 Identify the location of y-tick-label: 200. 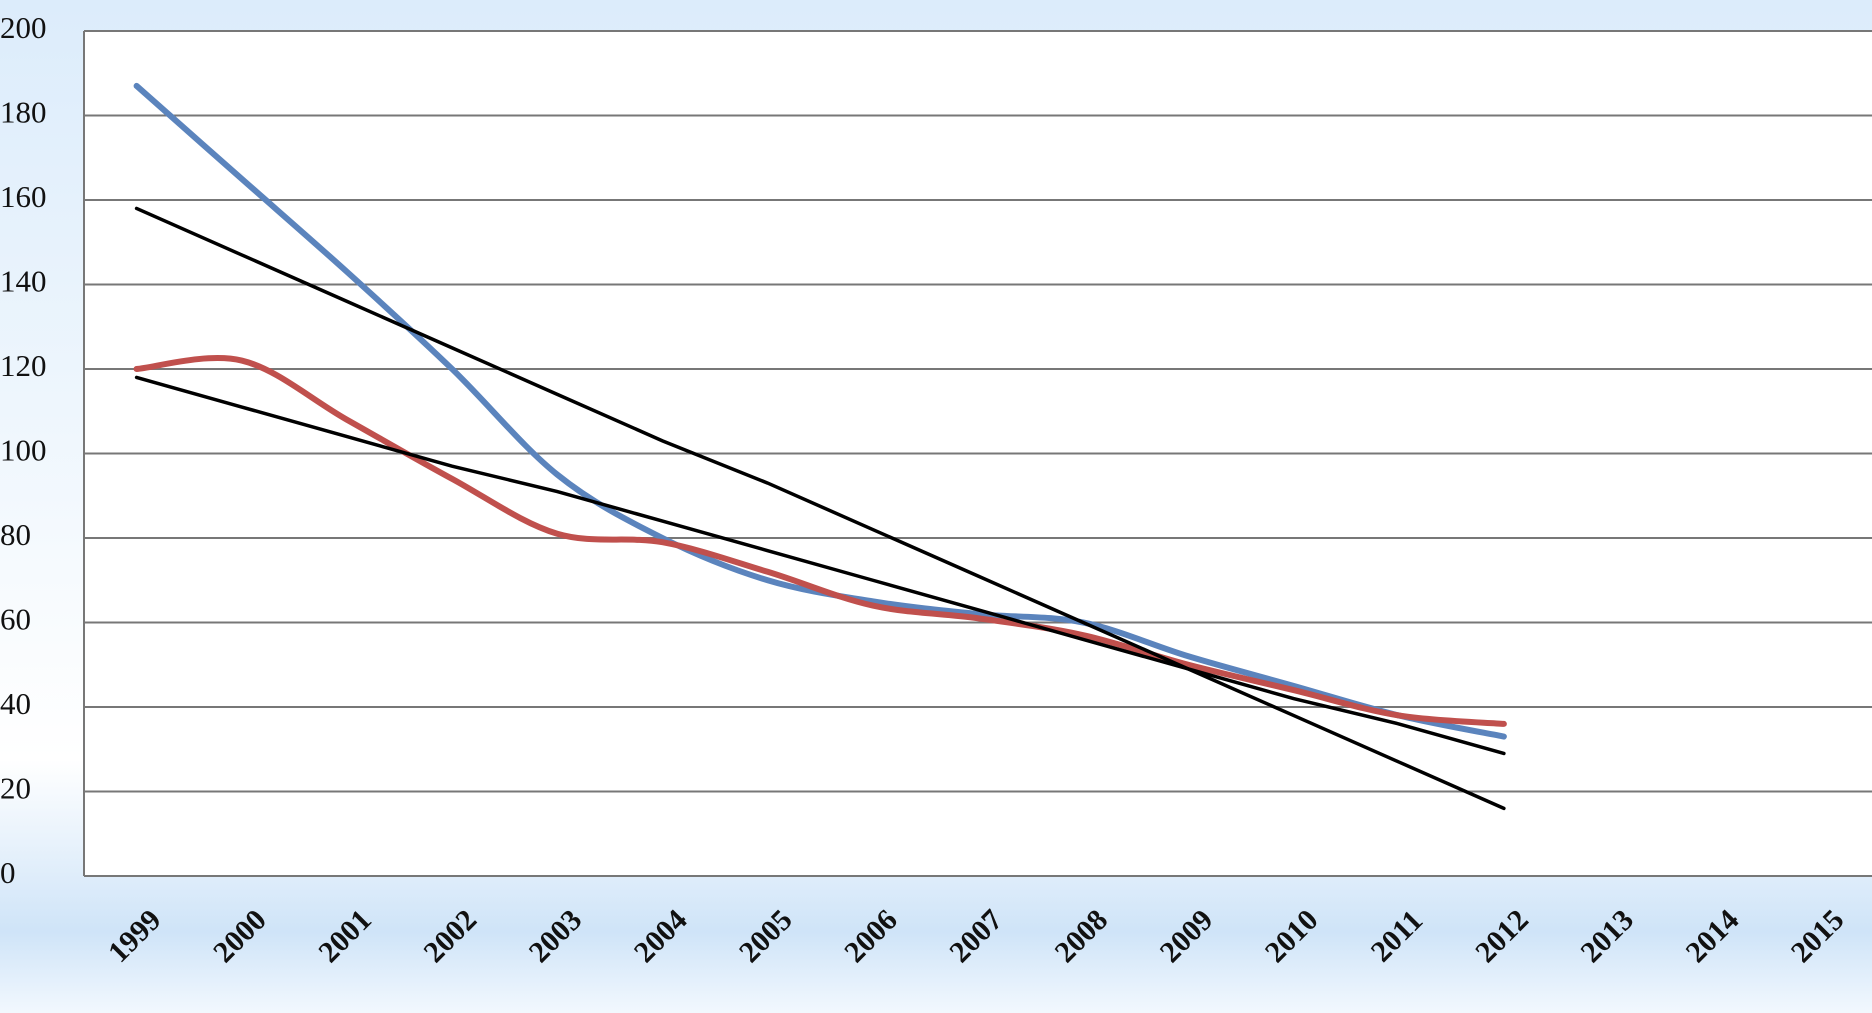
(23, 27).